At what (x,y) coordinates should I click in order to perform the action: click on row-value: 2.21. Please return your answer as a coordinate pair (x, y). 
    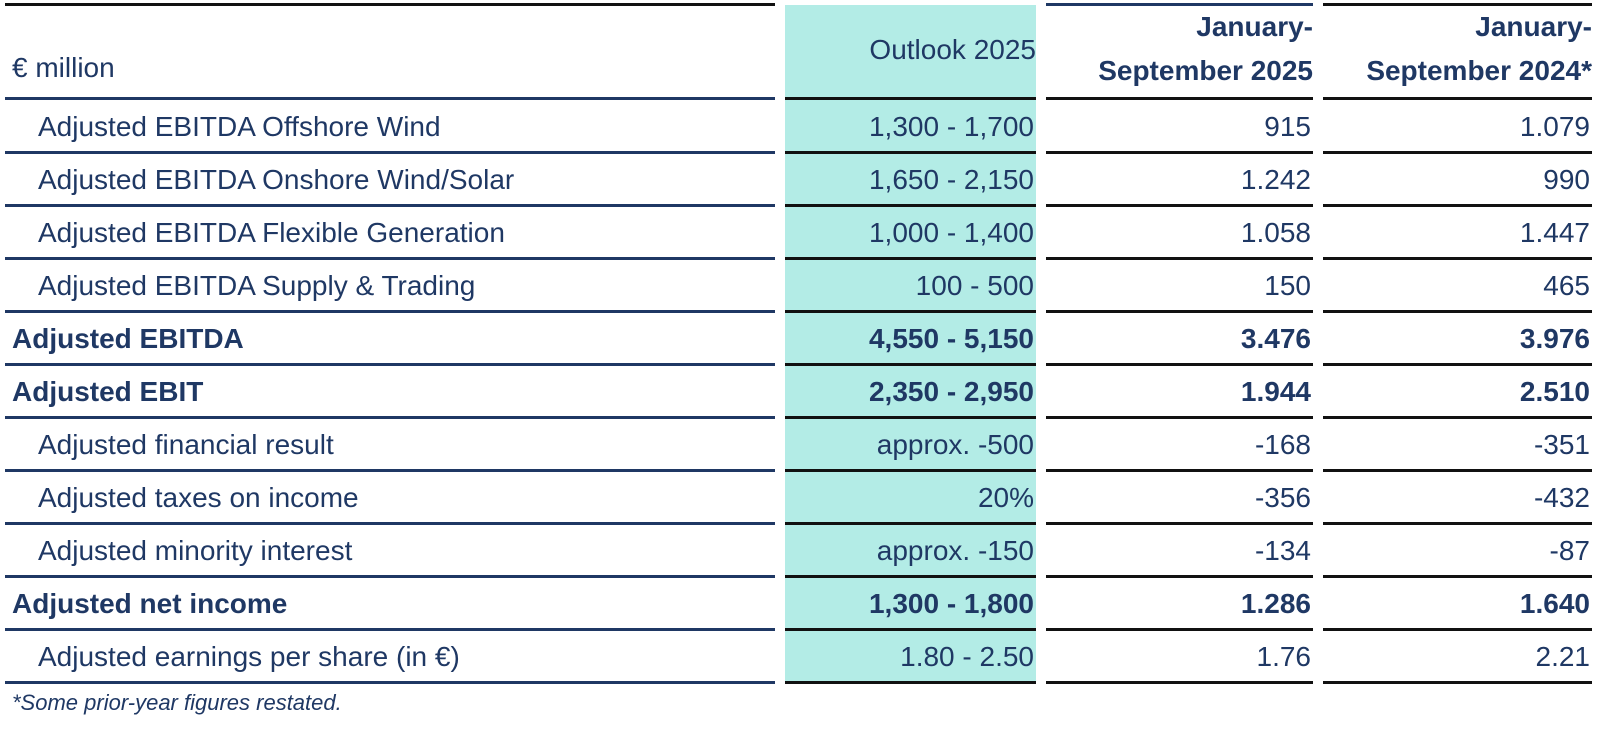
    Looking at the image, I should click on (1563, 656).